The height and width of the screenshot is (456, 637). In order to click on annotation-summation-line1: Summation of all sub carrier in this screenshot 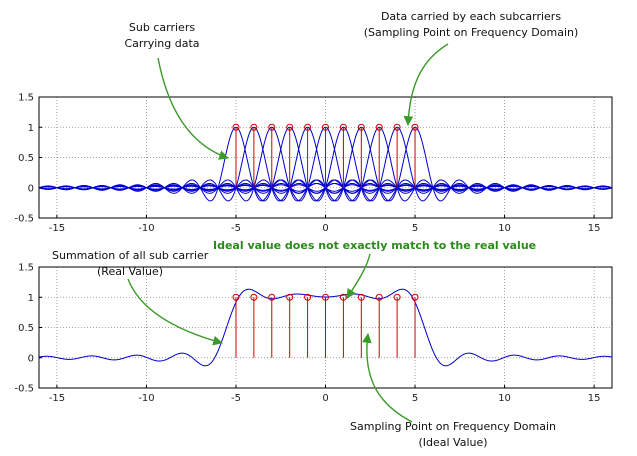, I will do `click(130, 255)`.